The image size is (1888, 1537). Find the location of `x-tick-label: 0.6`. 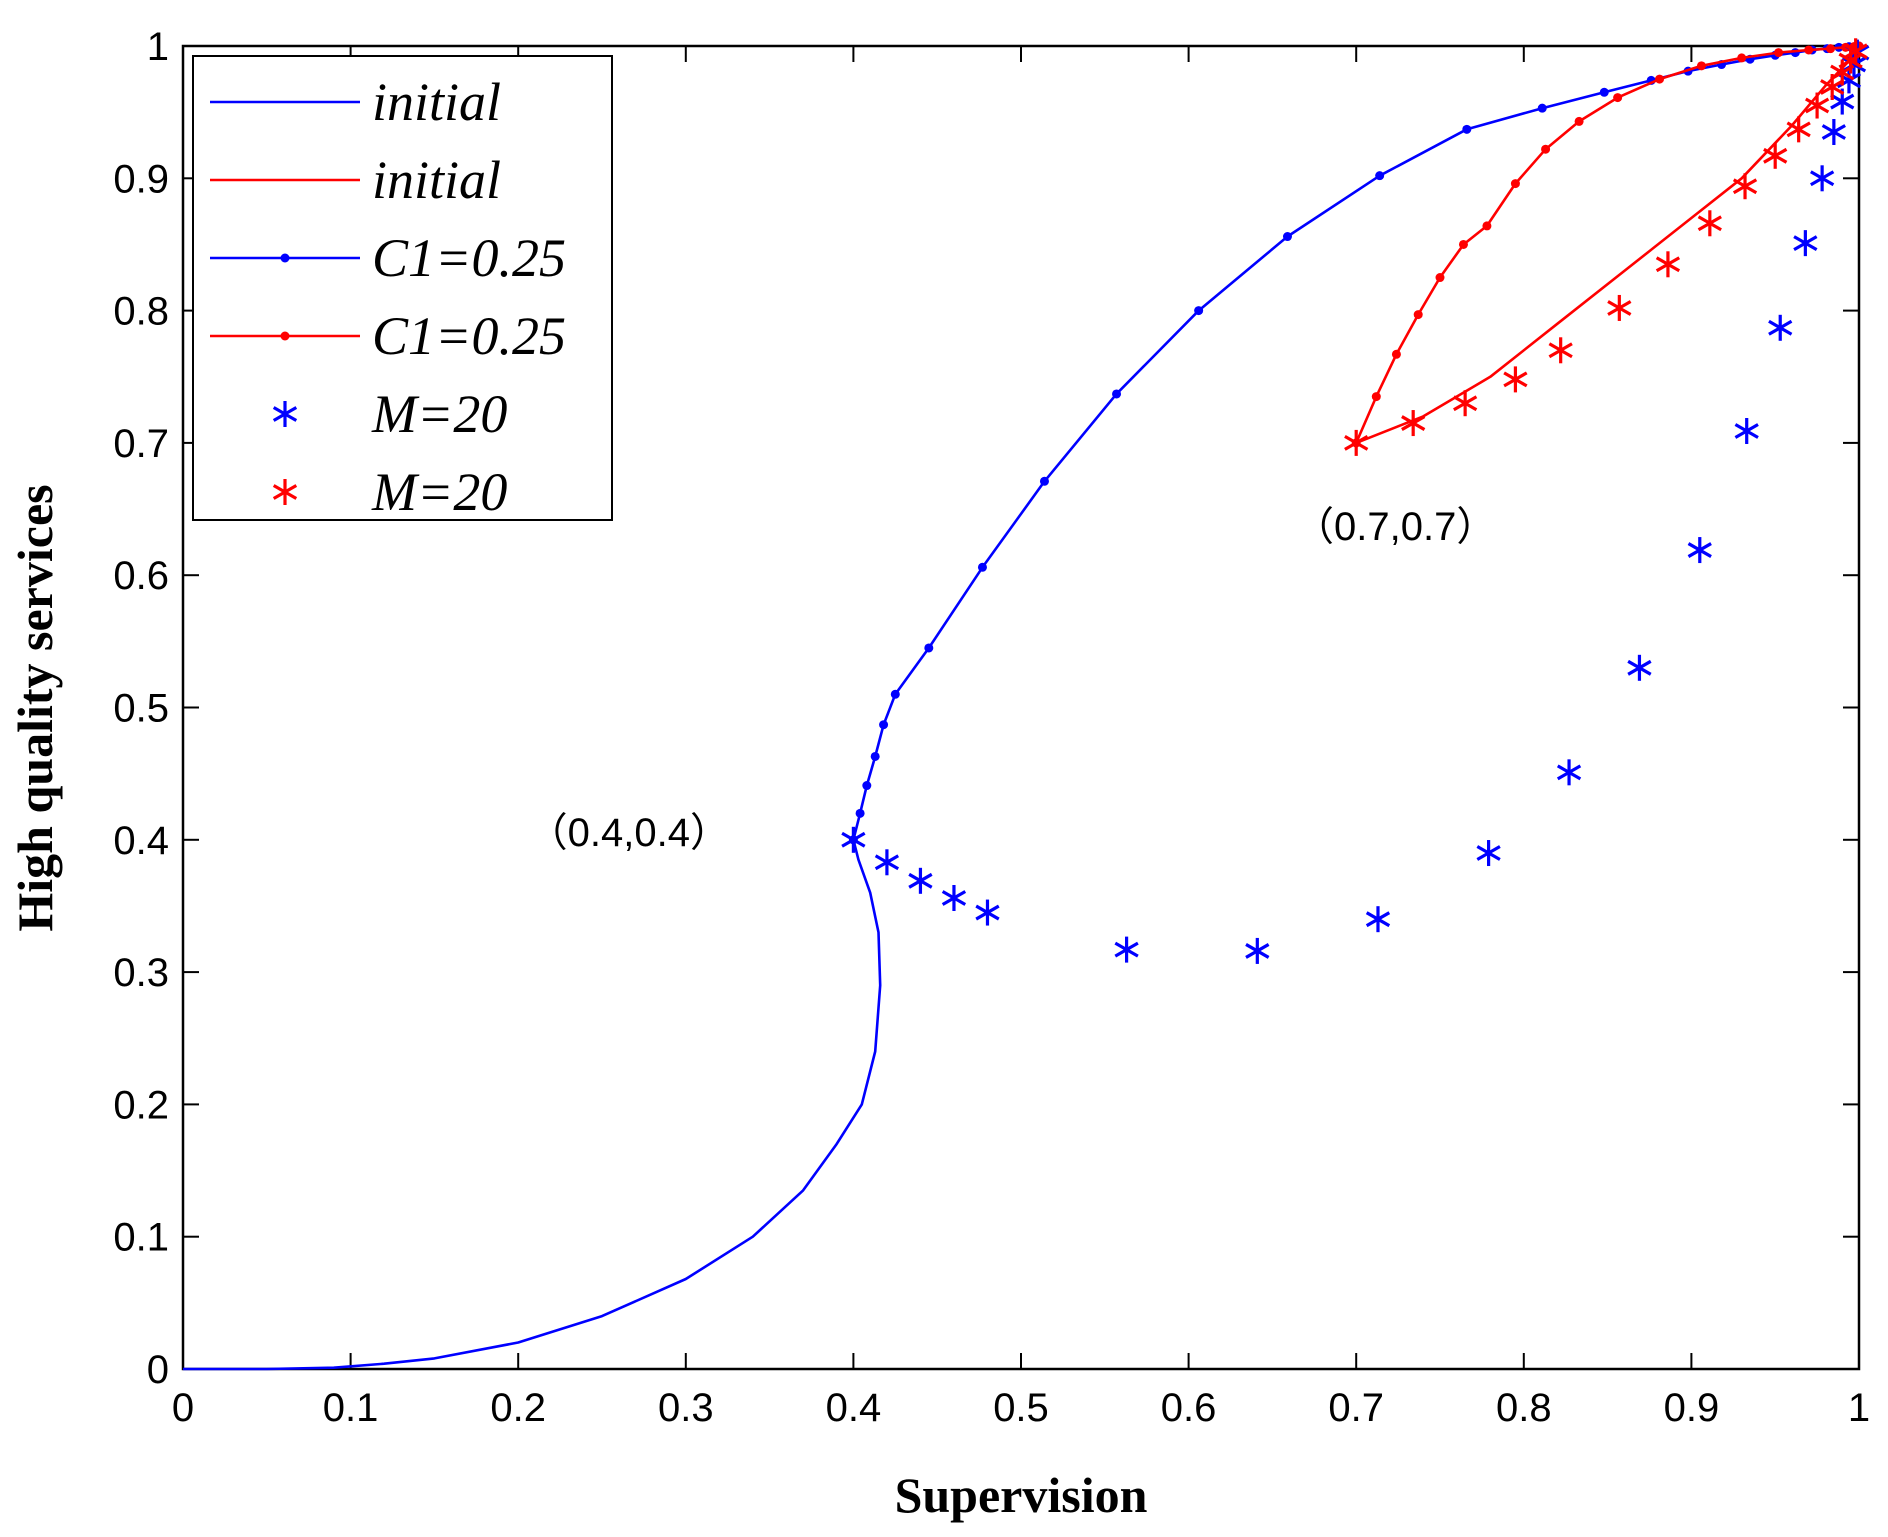

x-tick-label: 0.6 is located at coordinates (1189, 1408).